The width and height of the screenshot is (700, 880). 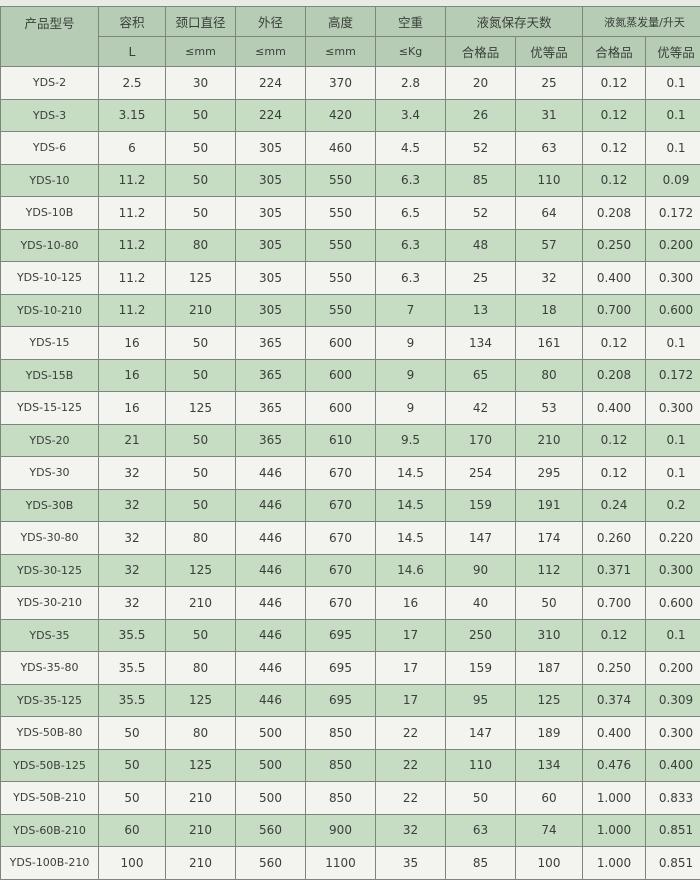 What do you see at coordinates (132, 700) in the screenshot?
I see `cell-volume: 35.5` at bounding box center [132, 700].